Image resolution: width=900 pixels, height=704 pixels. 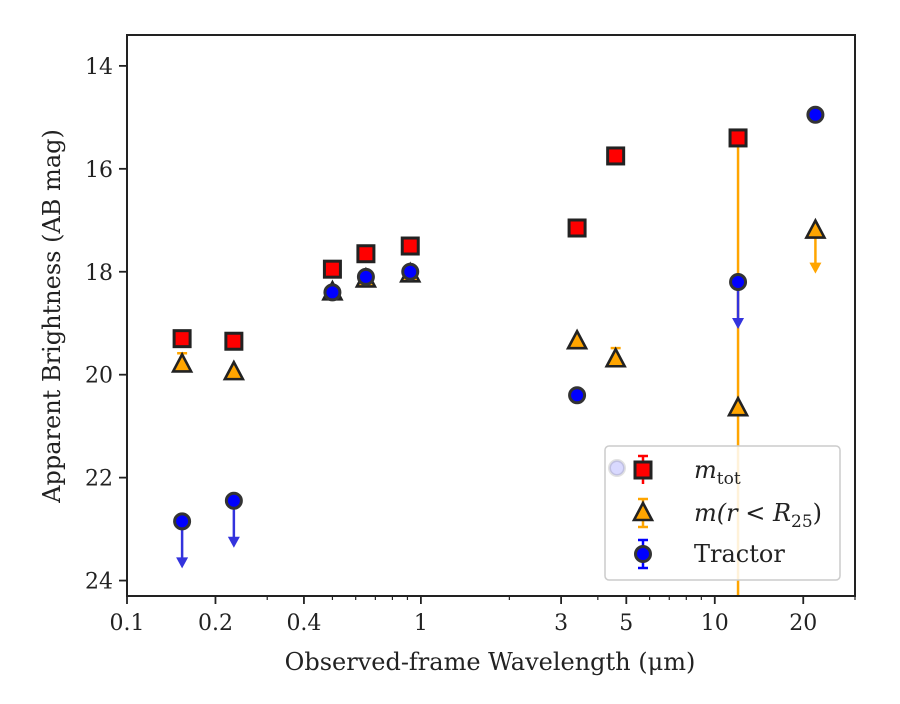 I want to click on y-tick-label: 18, so click(x=99, y=273).